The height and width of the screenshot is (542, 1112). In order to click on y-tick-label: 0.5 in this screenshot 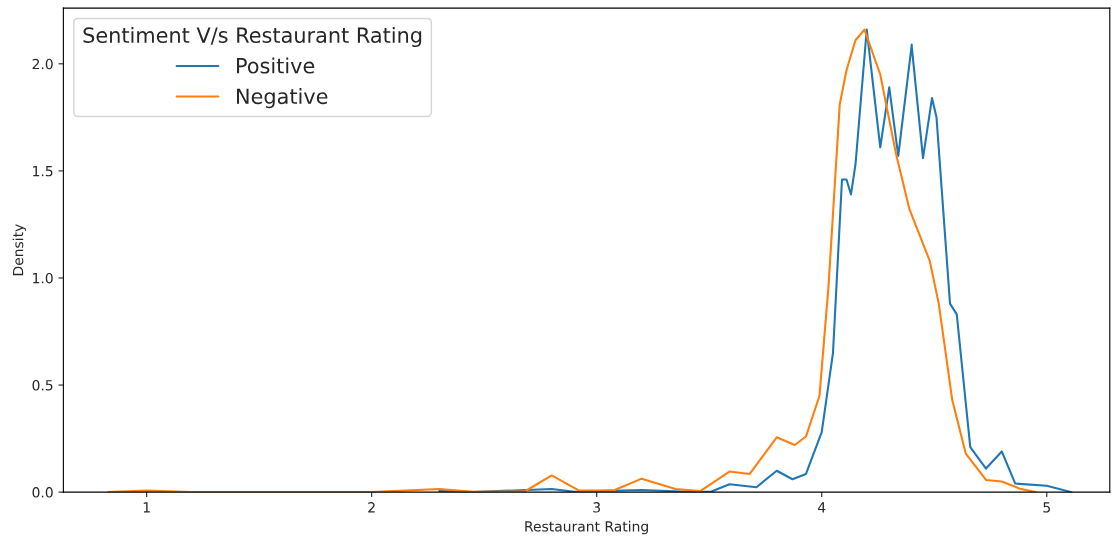, I will do `click(42, 385)`.